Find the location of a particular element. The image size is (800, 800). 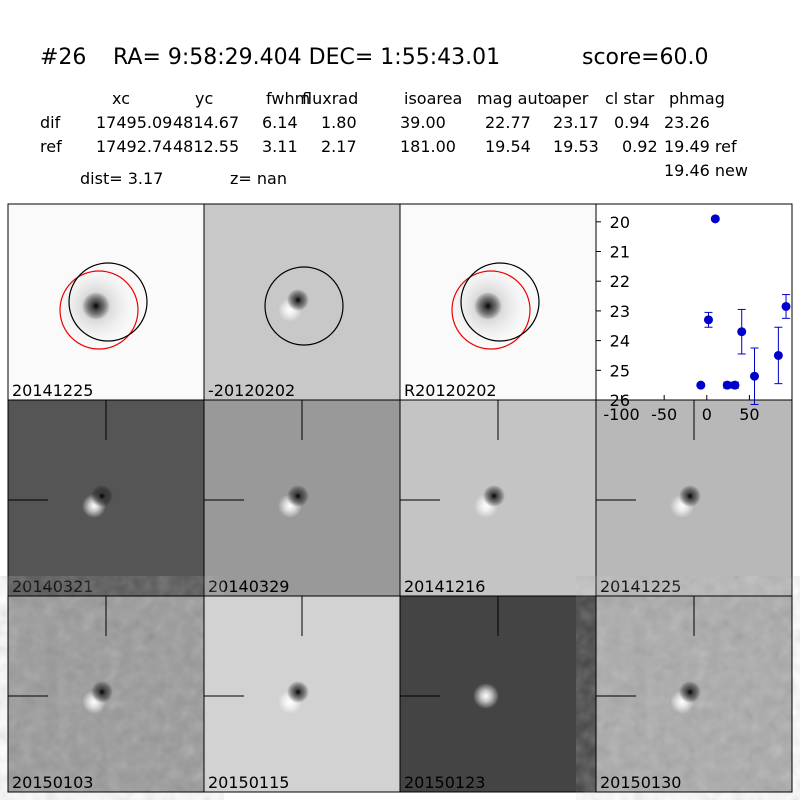

cutout: 20150123 is located at coordinates (498, 694).